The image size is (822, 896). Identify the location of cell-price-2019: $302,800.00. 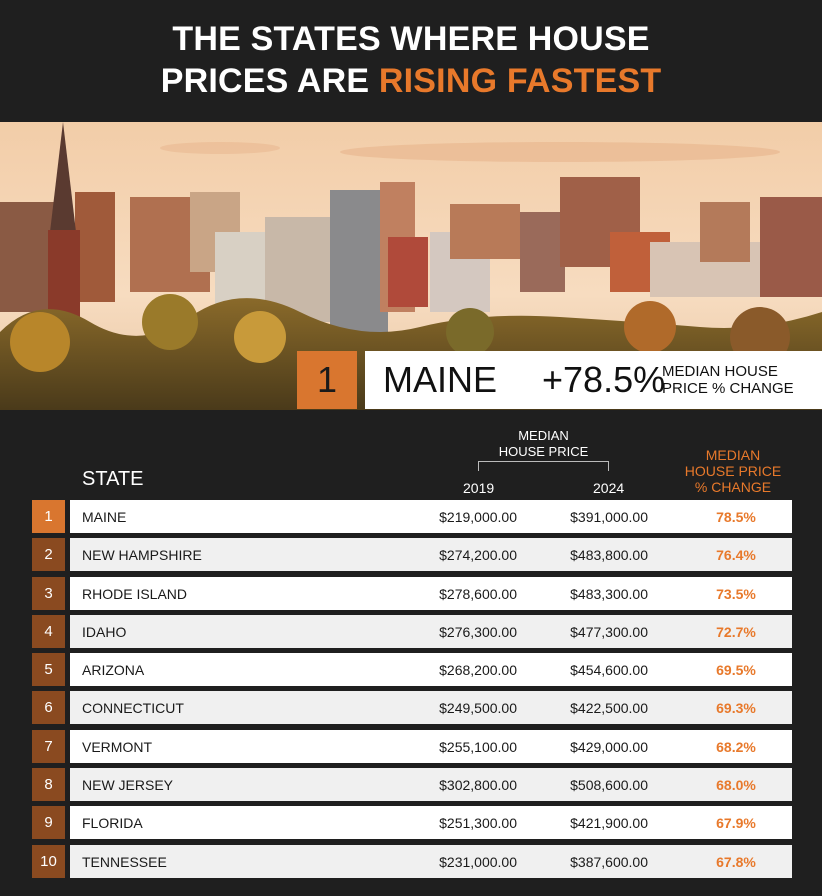
(478, 785).